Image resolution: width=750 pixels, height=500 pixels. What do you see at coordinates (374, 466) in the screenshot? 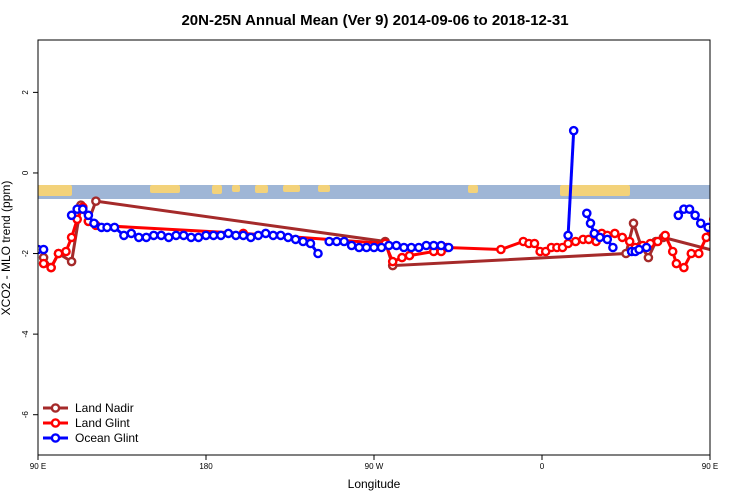
I see `x-tick-label: 90 W` at bounding box center [374, 466].